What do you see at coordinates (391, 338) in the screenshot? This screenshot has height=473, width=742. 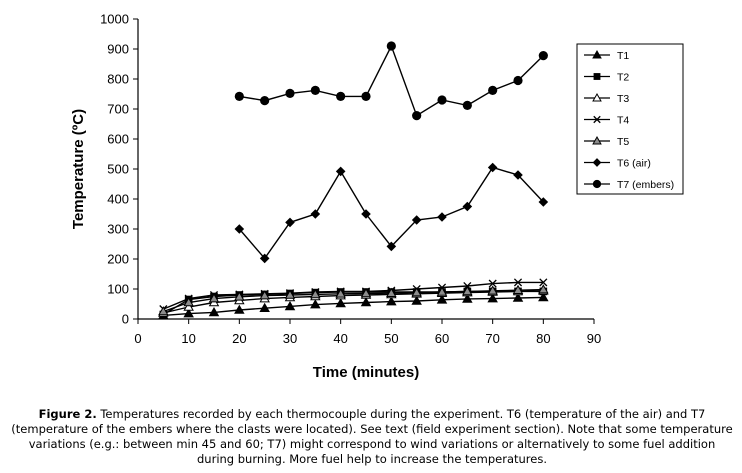 I see `x-tick-label: 50` at bounding box center [391, 338].